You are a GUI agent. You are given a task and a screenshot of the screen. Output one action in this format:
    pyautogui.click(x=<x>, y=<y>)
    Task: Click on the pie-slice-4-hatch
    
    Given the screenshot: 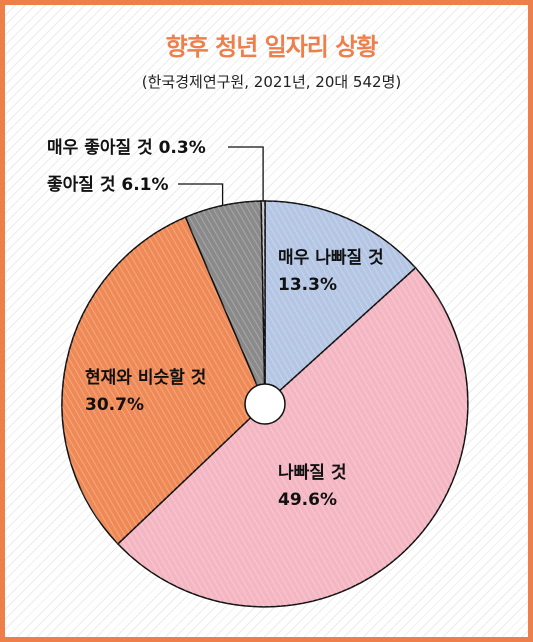 What is the action you would take?
    pyautogui.click(x=225, y=302)
    